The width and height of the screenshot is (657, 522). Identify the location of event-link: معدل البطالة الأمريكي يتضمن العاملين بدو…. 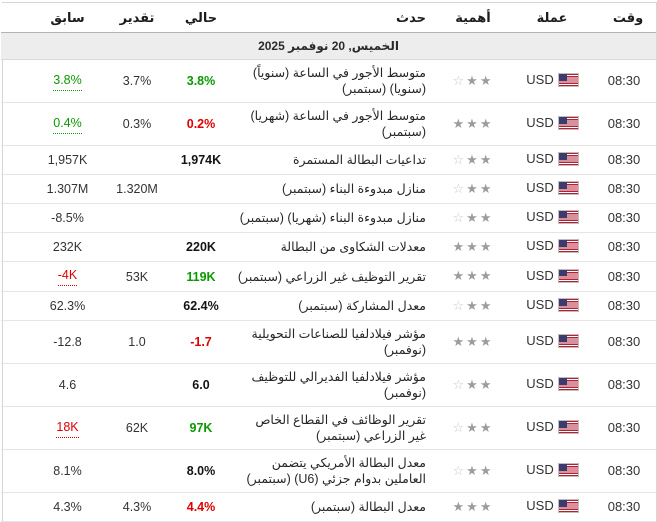
(336, 471).